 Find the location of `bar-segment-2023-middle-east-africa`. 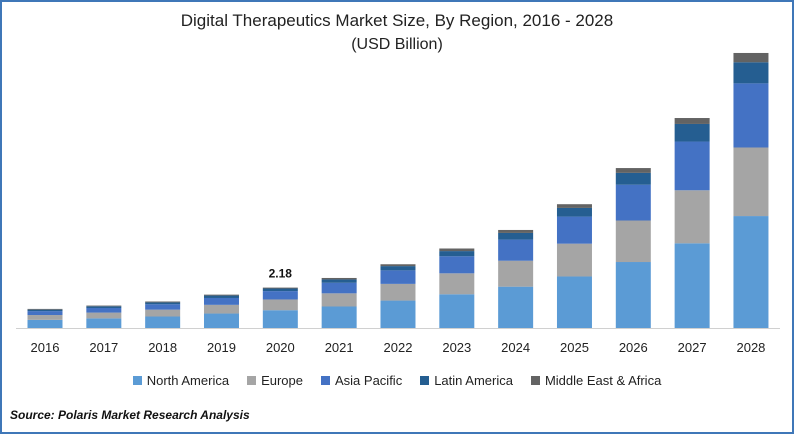

bar-segment-2023-middle-east-africa is located at coordinates (457, 250).